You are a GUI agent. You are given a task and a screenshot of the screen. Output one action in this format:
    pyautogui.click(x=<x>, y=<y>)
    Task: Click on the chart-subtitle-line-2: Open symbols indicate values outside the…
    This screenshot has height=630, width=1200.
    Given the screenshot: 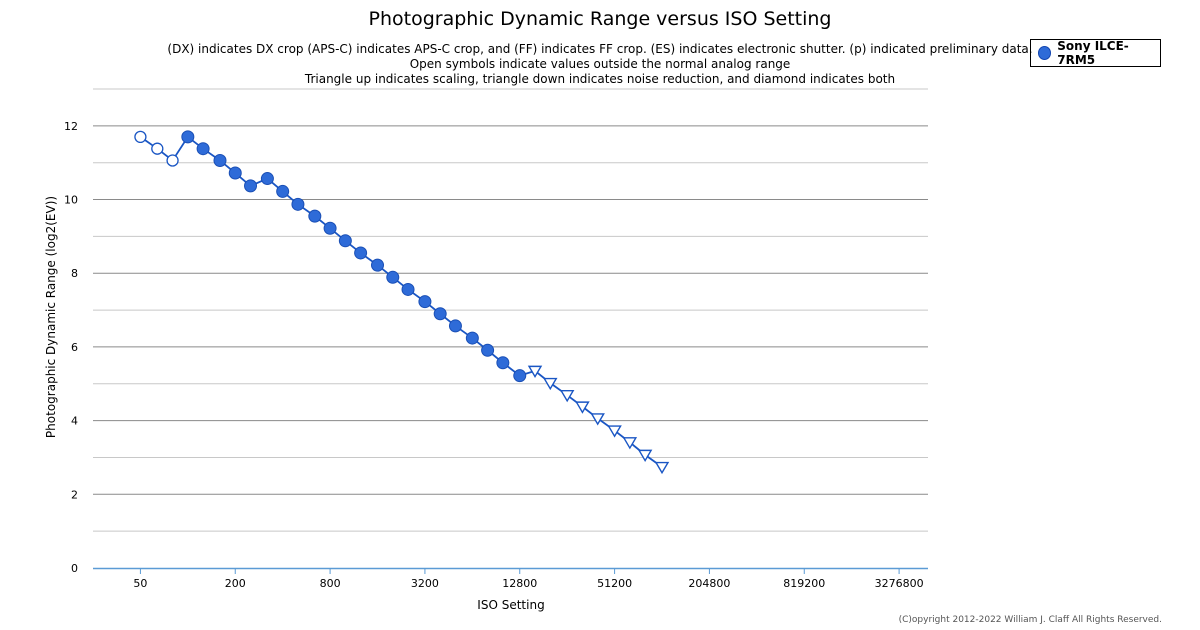 What is the action you would take?
    pyautogui.click(x=600, y=64)
    